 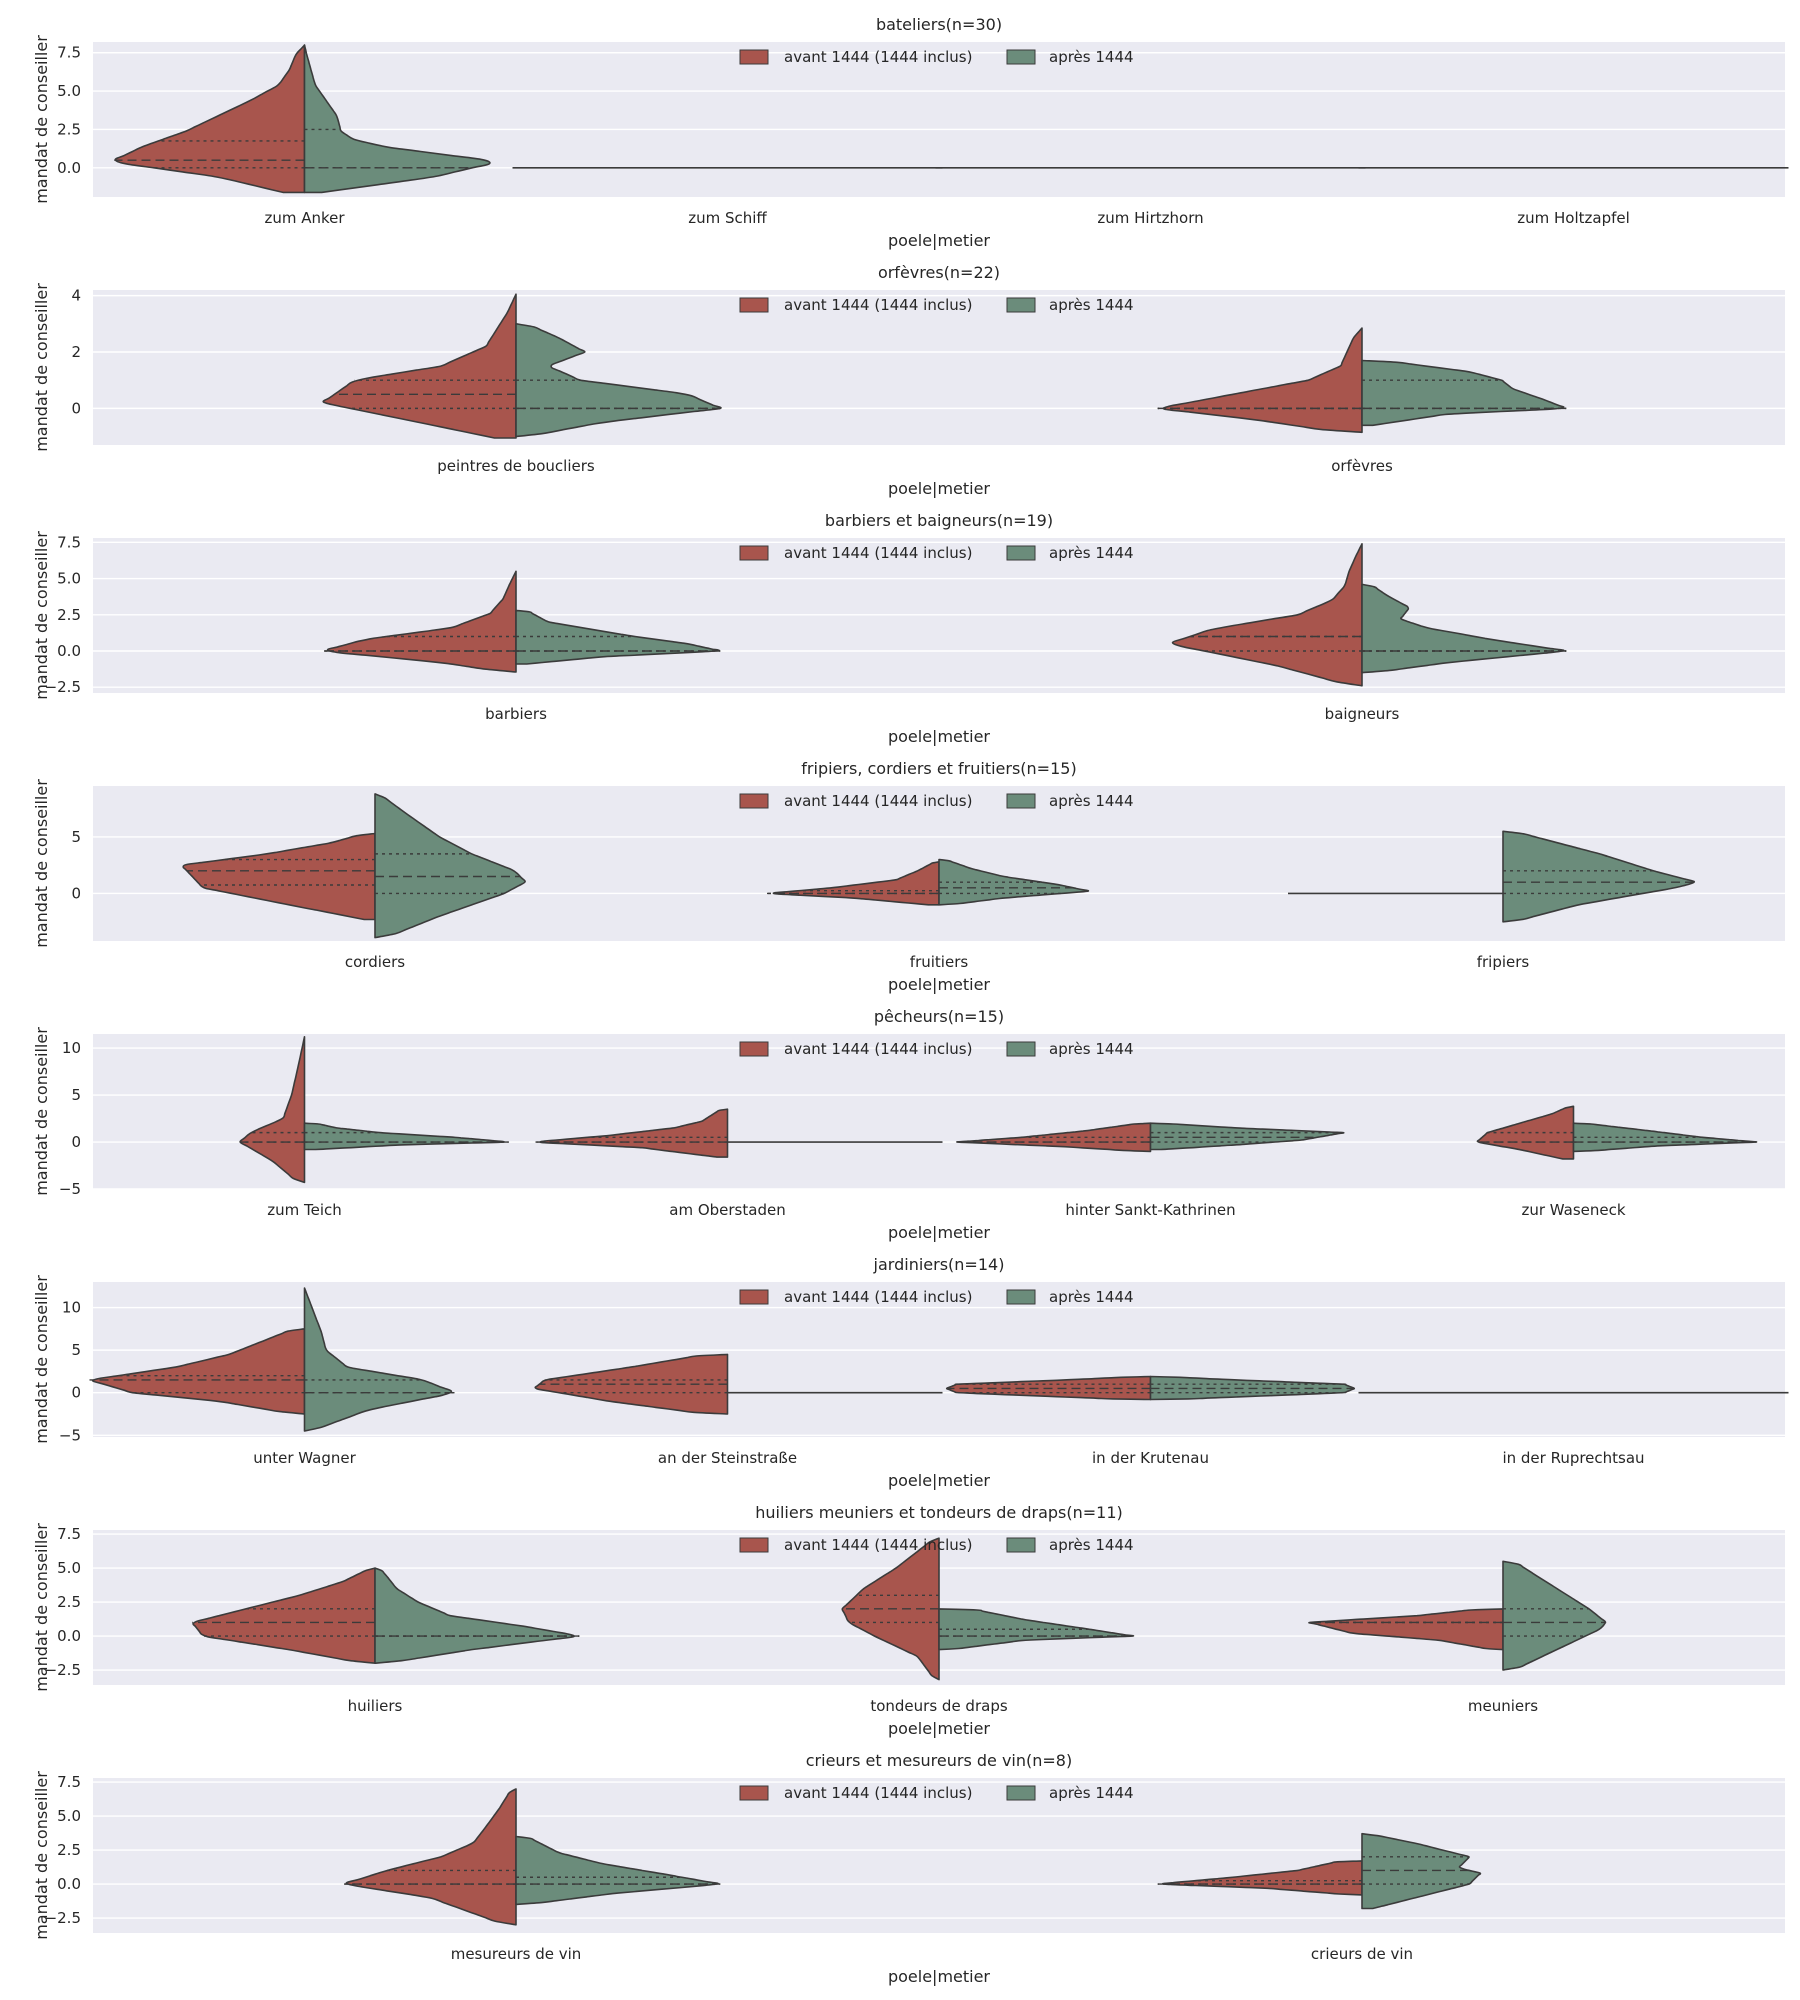 What do you see at coordinates (939, 1264) in the screenshot?
I see `panel-title: jardiniers(n=14)` at bounding box center [939, 1264].